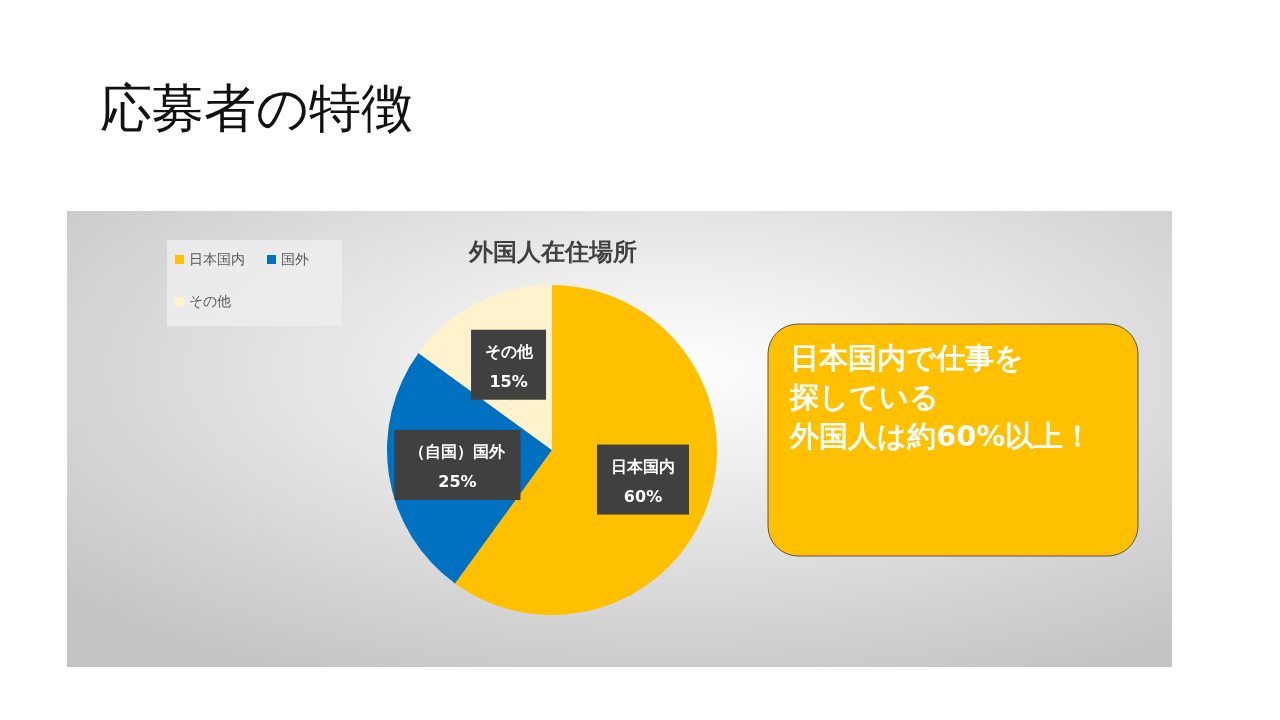  Describe the element at coordinates (210, 301) in the screenshot. I see `legend-label: その他` at that location.